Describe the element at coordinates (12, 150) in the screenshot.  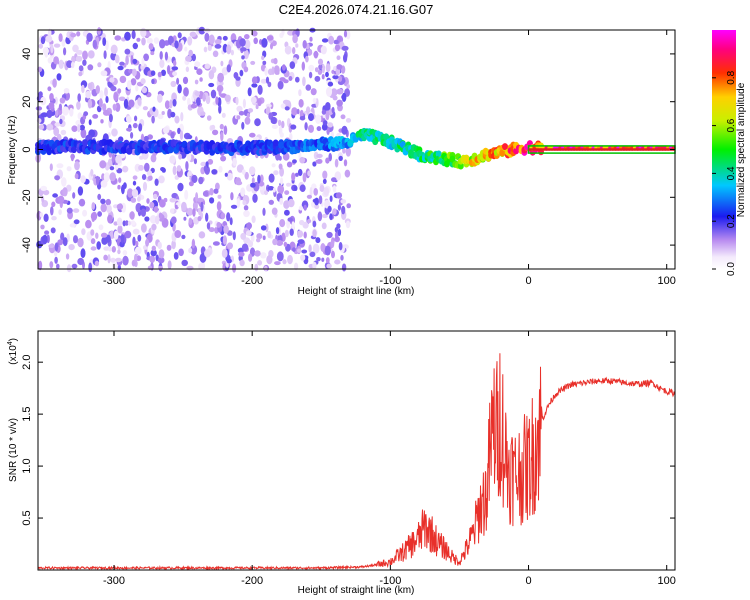
I see `spectrogram-y-label: Frequency (Hz)` at that location.